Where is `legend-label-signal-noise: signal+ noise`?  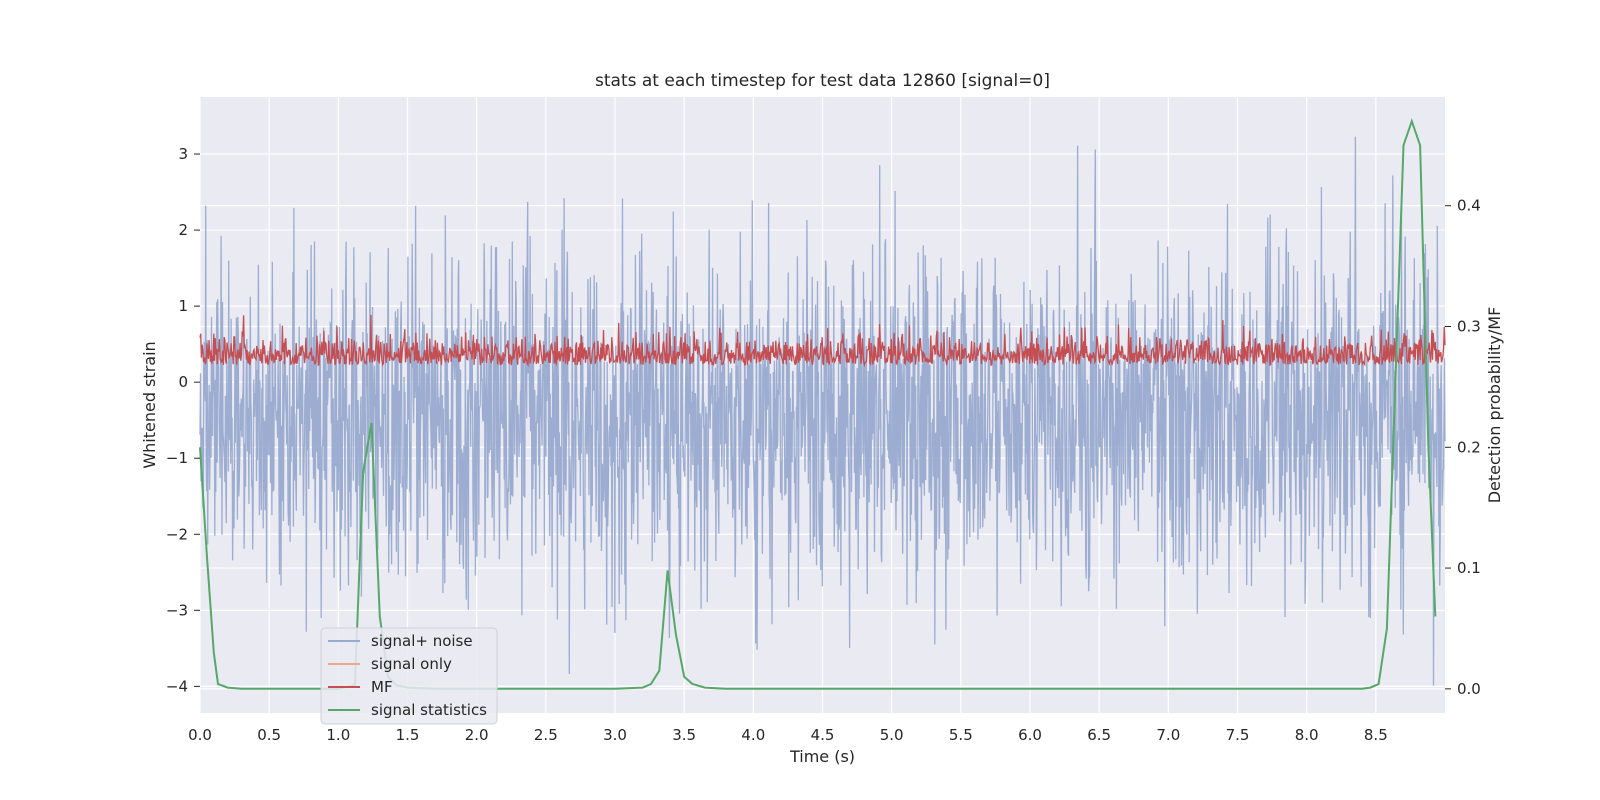 legend-label-signal-noise: signal+ noise is located at coordinates (422, 641).